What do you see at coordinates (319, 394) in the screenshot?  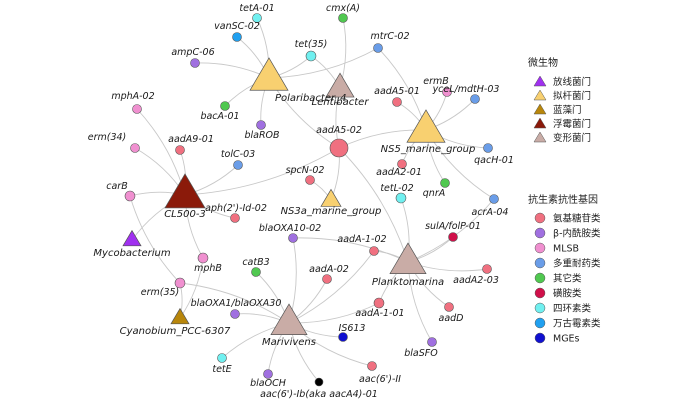 I see `gene-label-aac-6-ib-aka-aaca4-01: aac(6')-Ib(aka aacA4)-01` at bounding box center [319, 394].